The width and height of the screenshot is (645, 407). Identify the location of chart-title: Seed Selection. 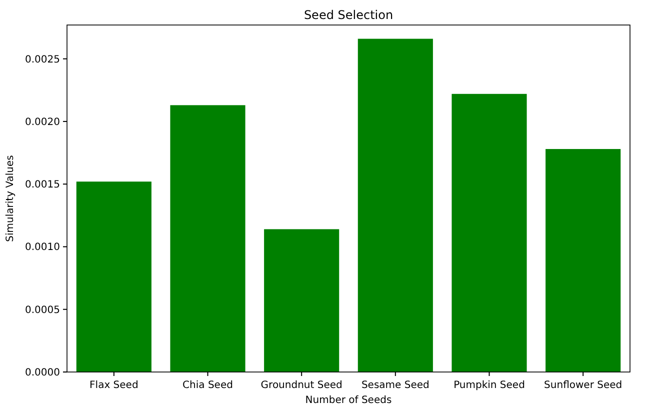
(349, 15).